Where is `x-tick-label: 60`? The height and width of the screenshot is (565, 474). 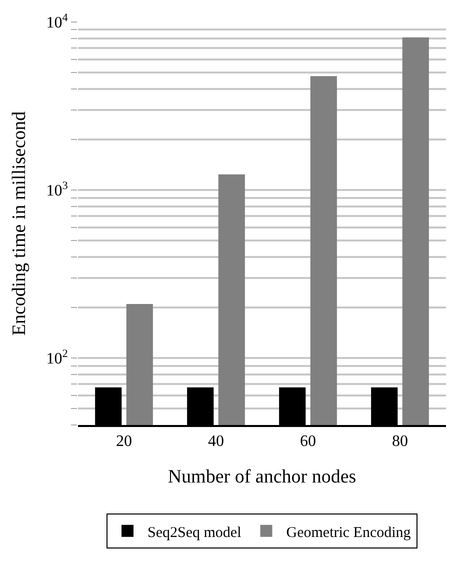 x-tick-label: 60 is located at coordinates (308, 441).